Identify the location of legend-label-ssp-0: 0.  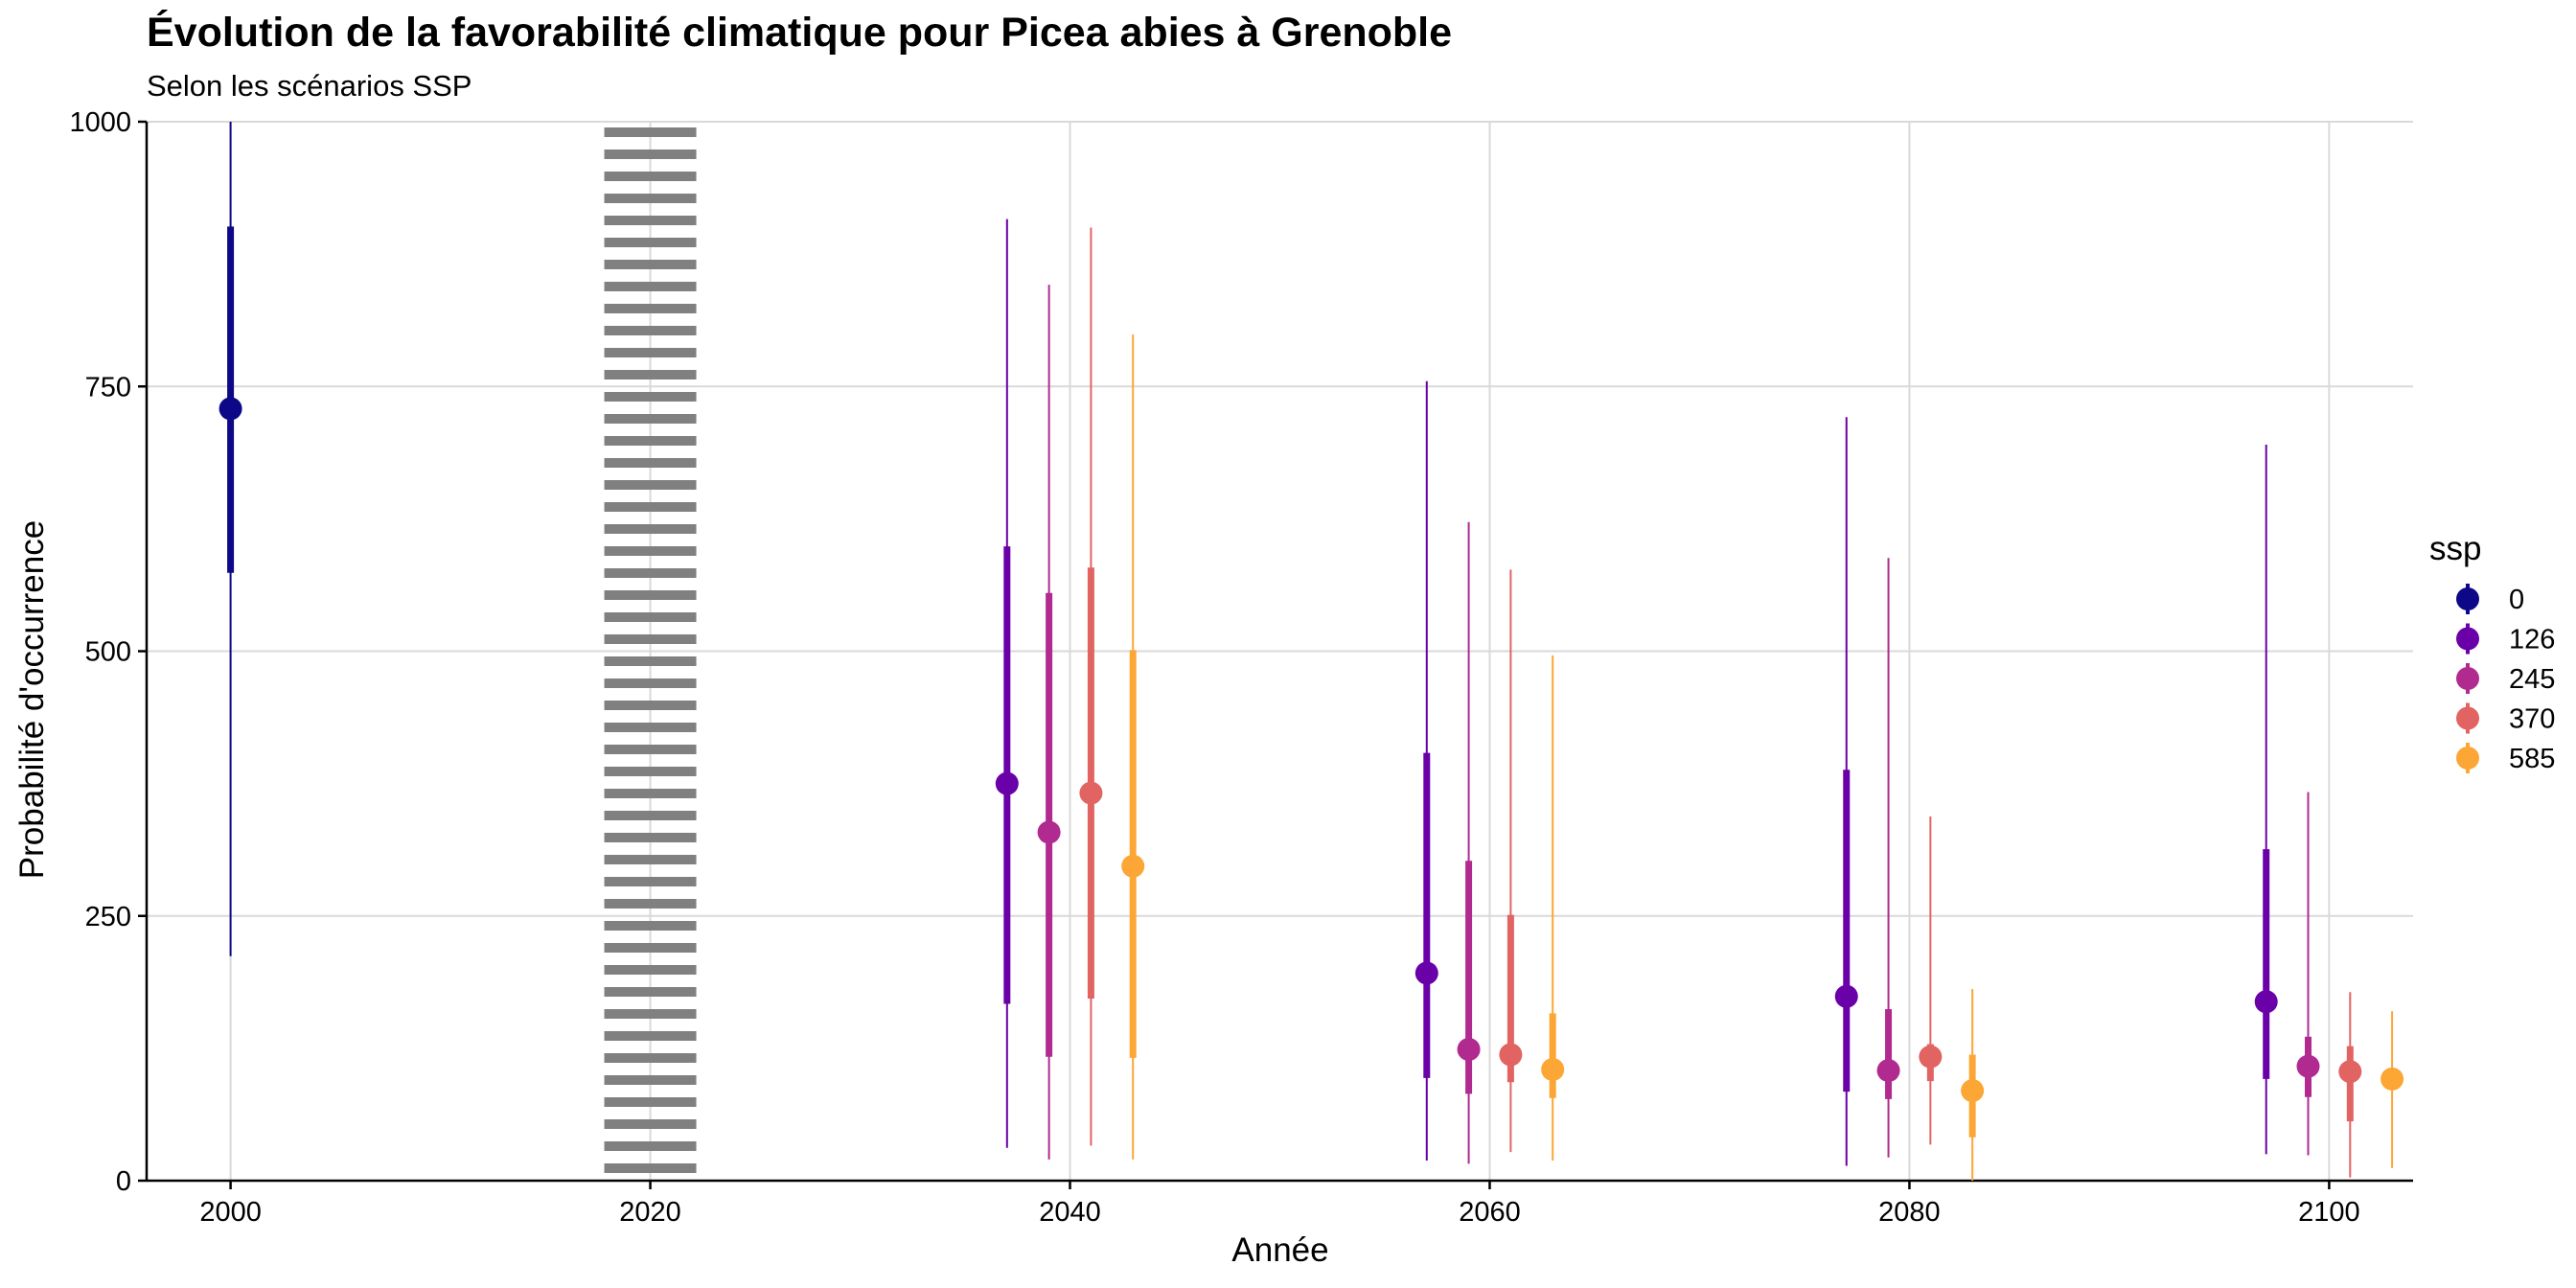
(2516, 600).